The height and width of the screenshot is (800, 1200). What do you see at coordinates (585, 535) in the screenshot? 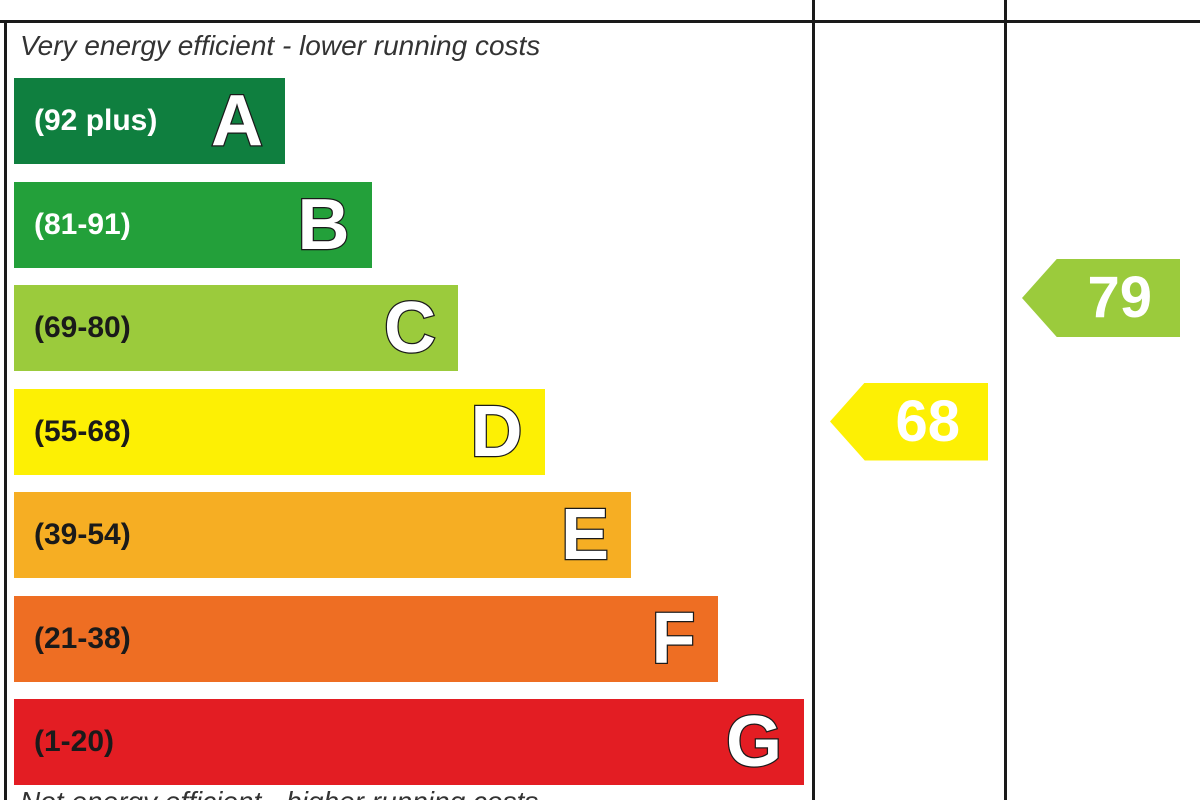
I see `band-letter: E` at bounding box center [585, 535].